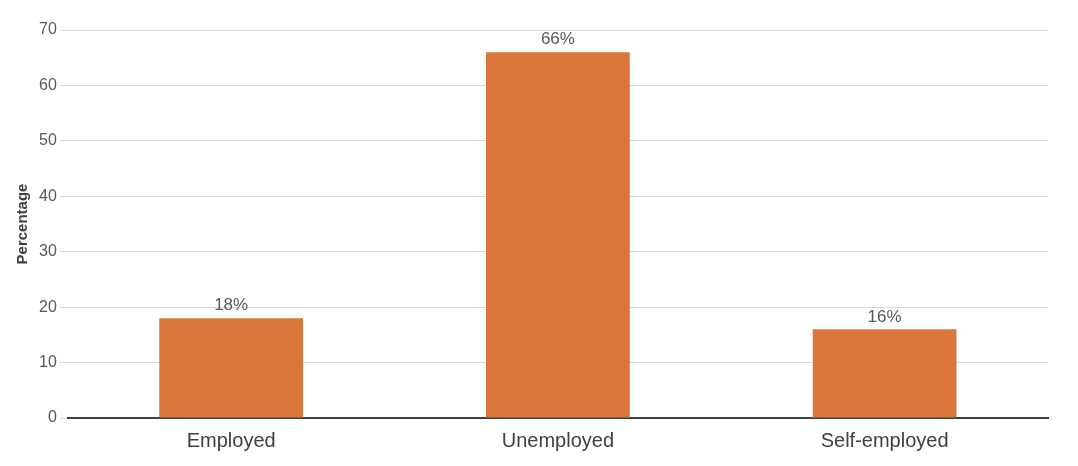  I want to click on x-tick-label: Employed, so click(231, 439).